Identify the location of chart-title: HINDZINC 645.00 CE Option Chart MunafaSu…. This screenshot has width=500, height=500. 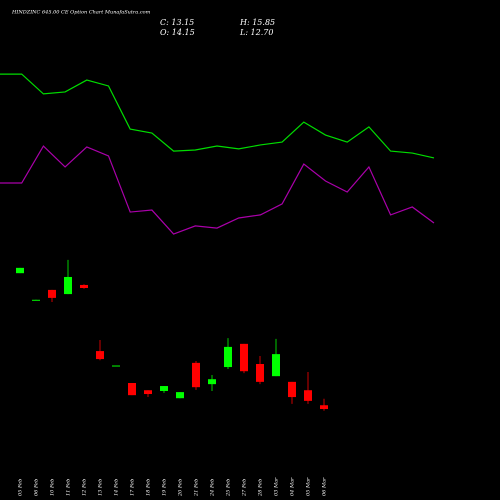
(81, 13).